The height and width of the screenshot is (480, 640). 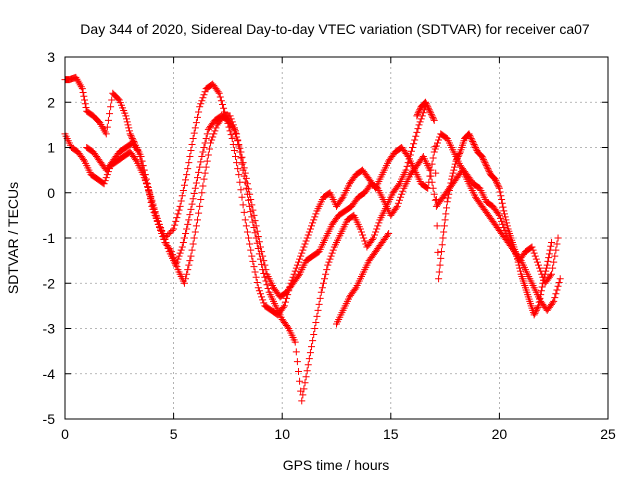 I want to click on y-tick-label: -3, so click(x=49, y=329).